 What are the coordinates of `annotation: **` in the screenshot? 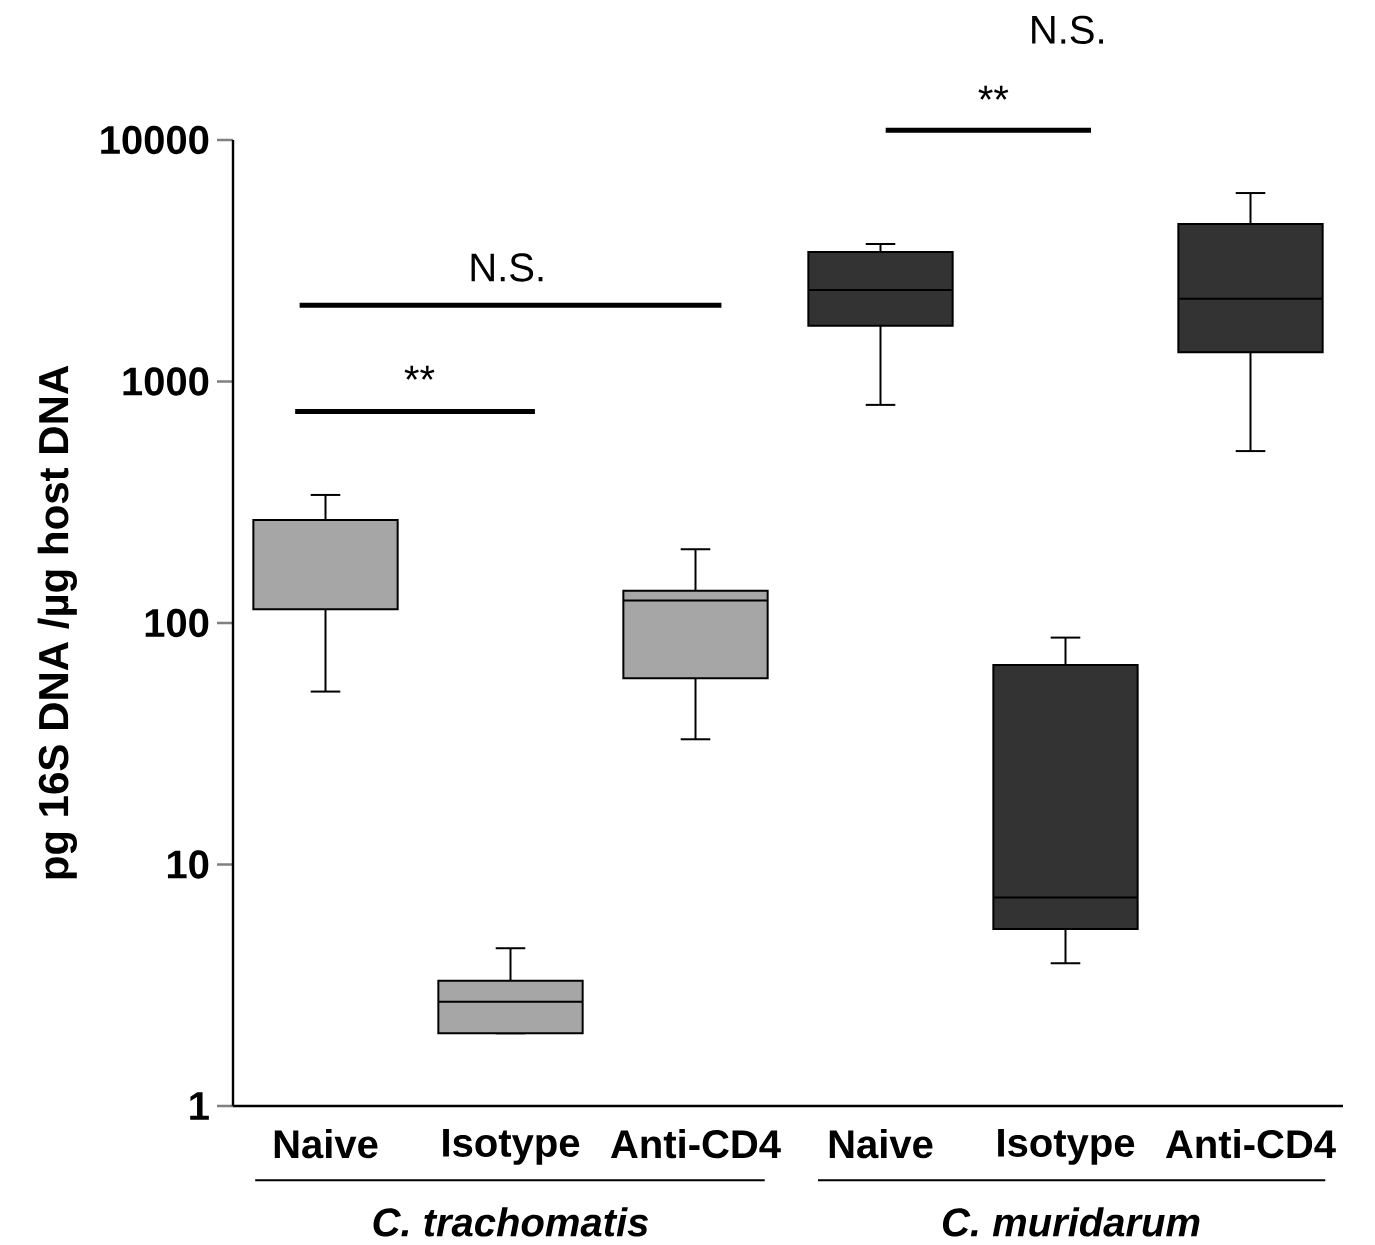 It's located at (419, 372).